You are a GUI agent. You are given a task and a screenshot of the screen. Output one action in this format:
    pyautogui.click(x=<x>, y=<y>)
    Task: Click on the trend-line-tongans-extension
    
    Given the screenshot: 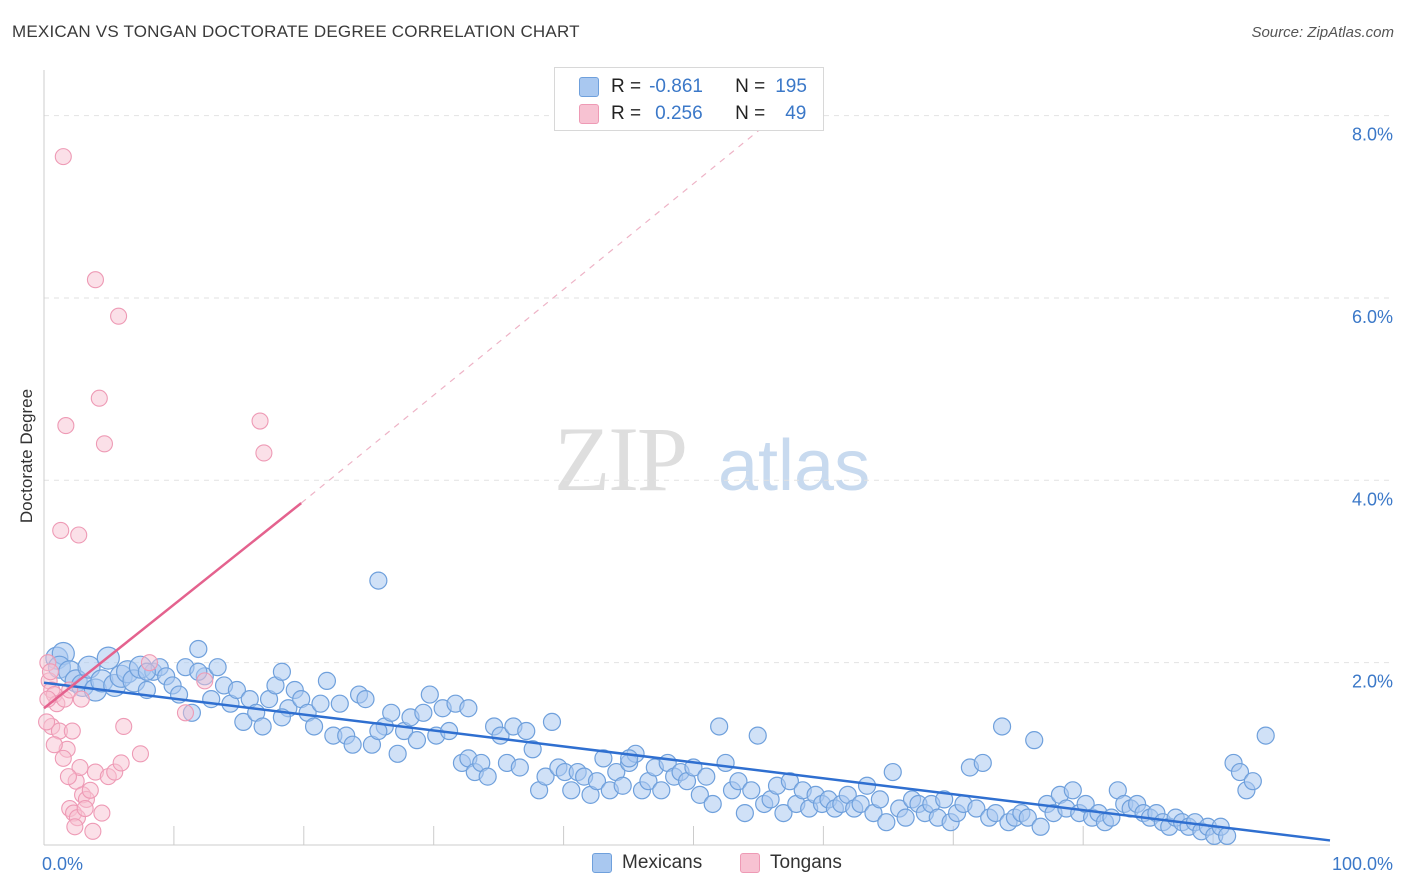 What is the action you would take?
    pyautogui.click(x=539, y=309)
    